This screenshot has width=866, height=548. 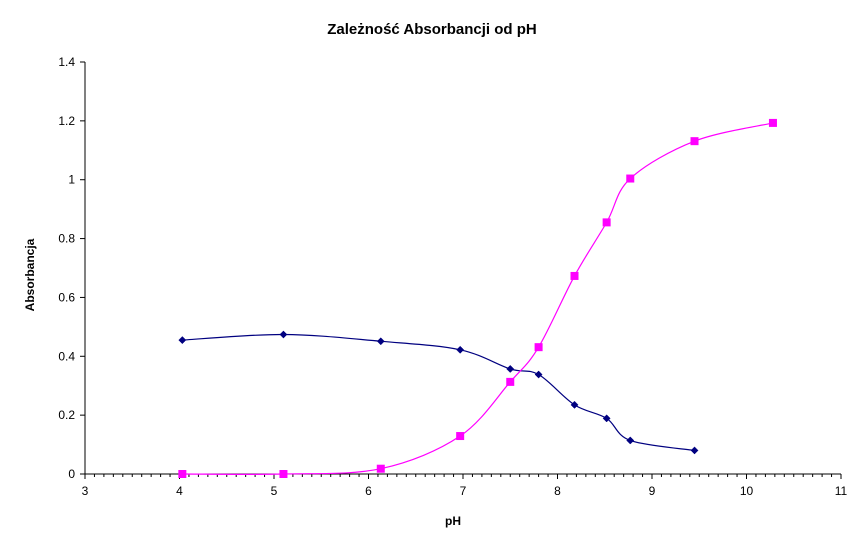 What do you see at coordinates (71, 474) in the screenshot?
I see `y-tick-label: 0` at bounding box center [71, 474].